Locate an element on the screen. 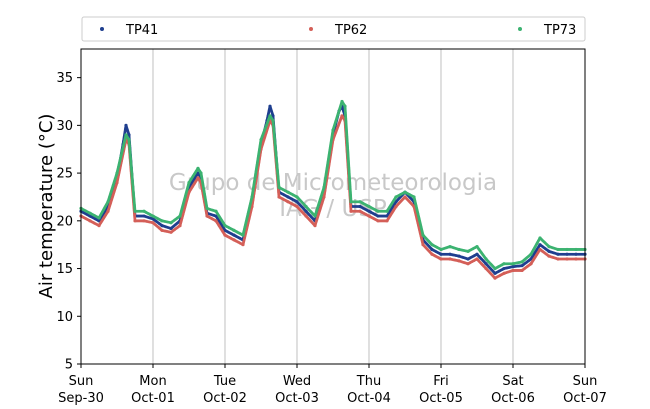  x-tick-date: Sep-30 is located at coordinates (81, 398).